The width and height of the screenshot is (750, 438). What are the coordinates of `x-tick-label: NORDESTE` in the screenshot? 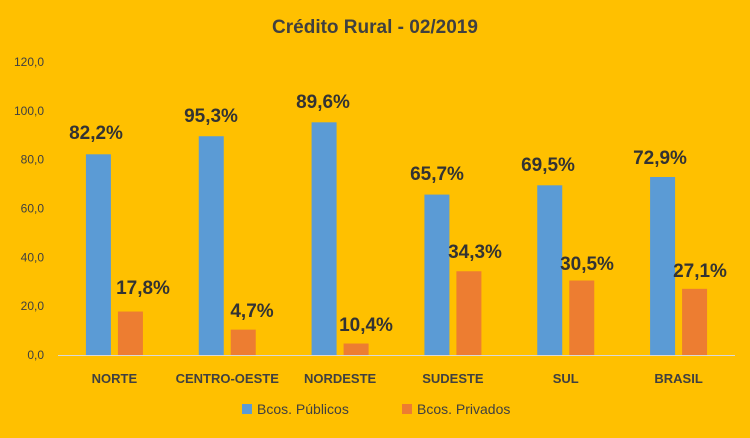 It's located at (340, 378).